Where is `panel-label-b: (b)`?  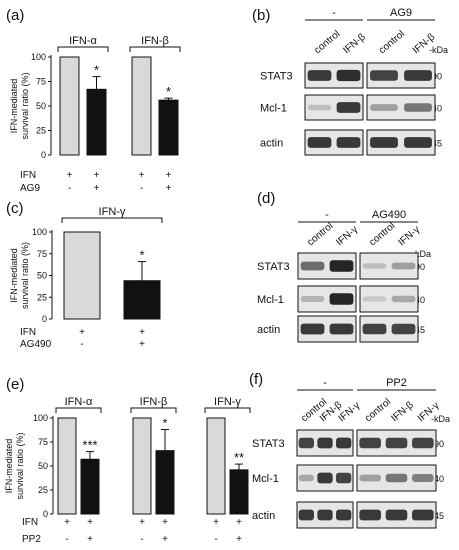 panel-label-b: (b) is located at coordinates (261, 15).